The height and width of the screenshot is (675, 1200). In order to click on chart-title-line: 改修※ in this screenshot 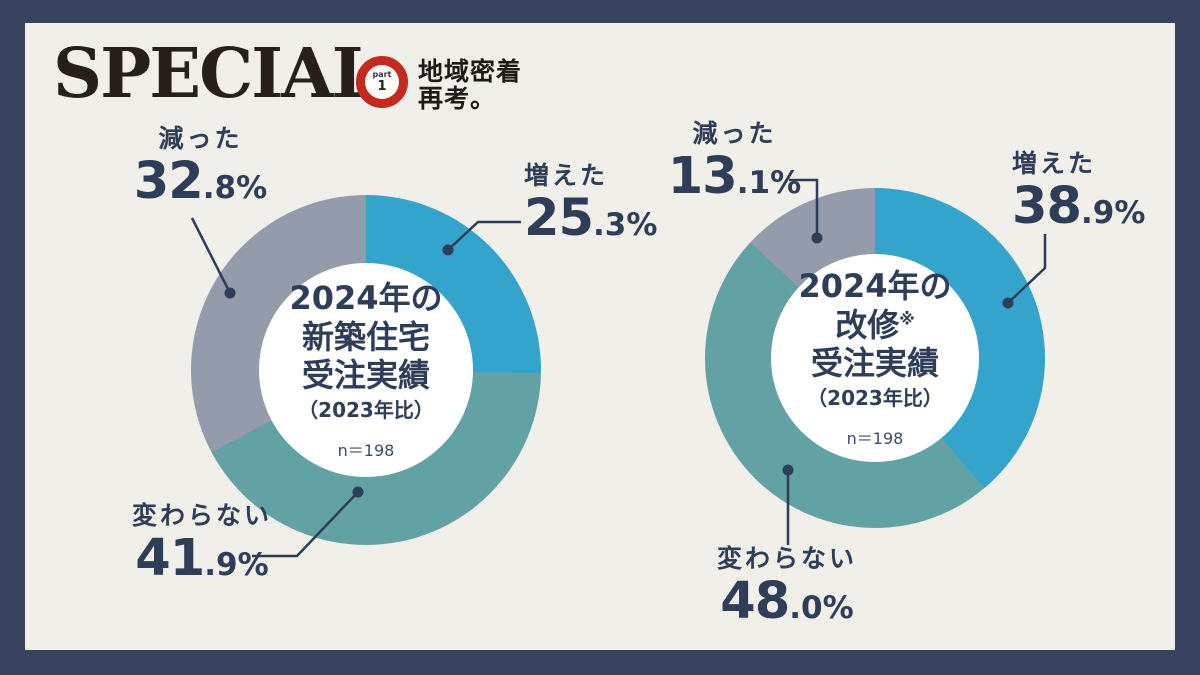, I will do `click(875, 324)`.